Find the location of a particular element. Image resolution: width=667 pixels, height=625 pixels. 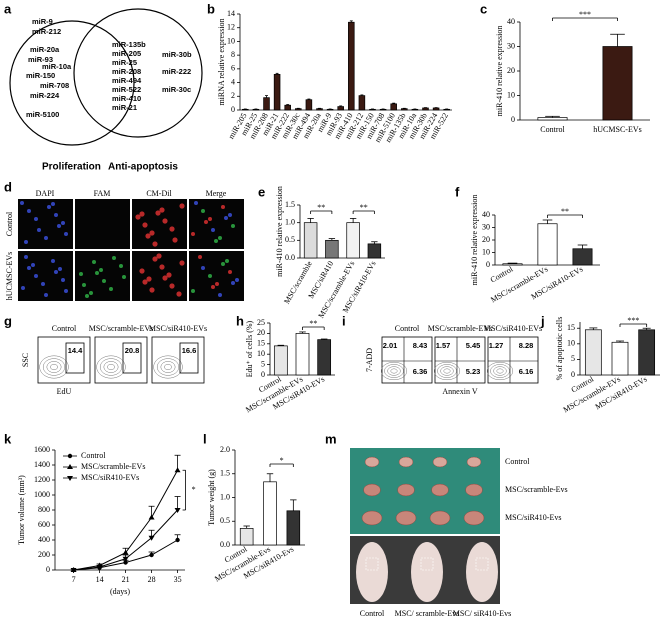

axis-label: SSC is located at coordinates (25, 360).